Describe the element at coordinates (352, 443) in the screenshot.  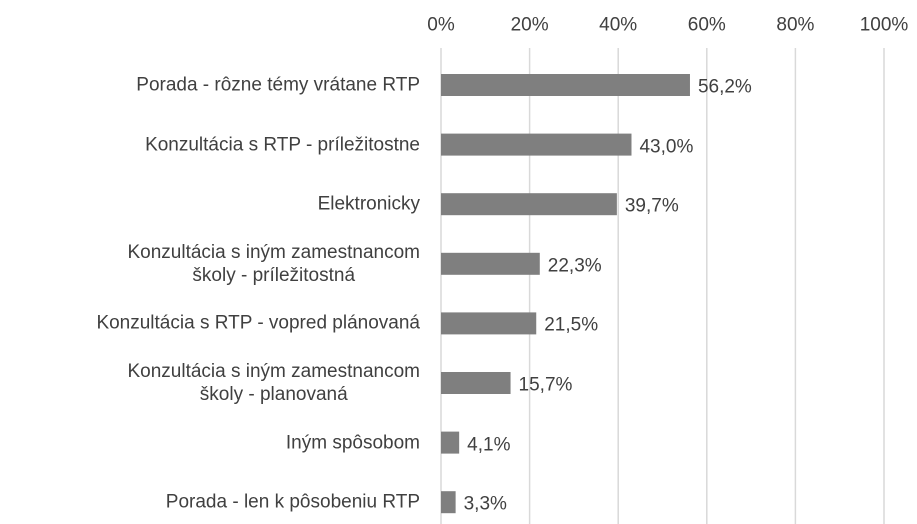
I see `y-tick-label: Iným spôsobom` at that location.